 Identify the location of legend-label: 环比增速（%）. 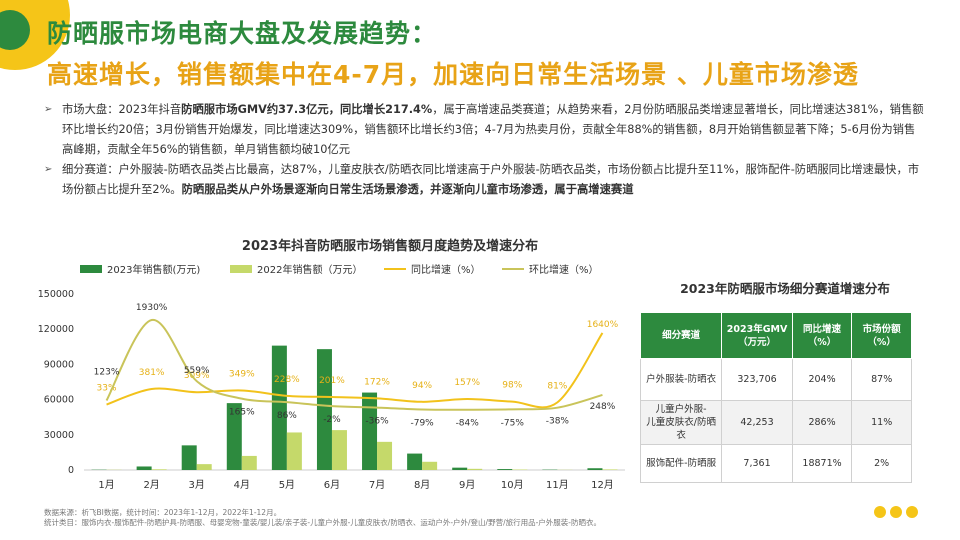
(564, 269).